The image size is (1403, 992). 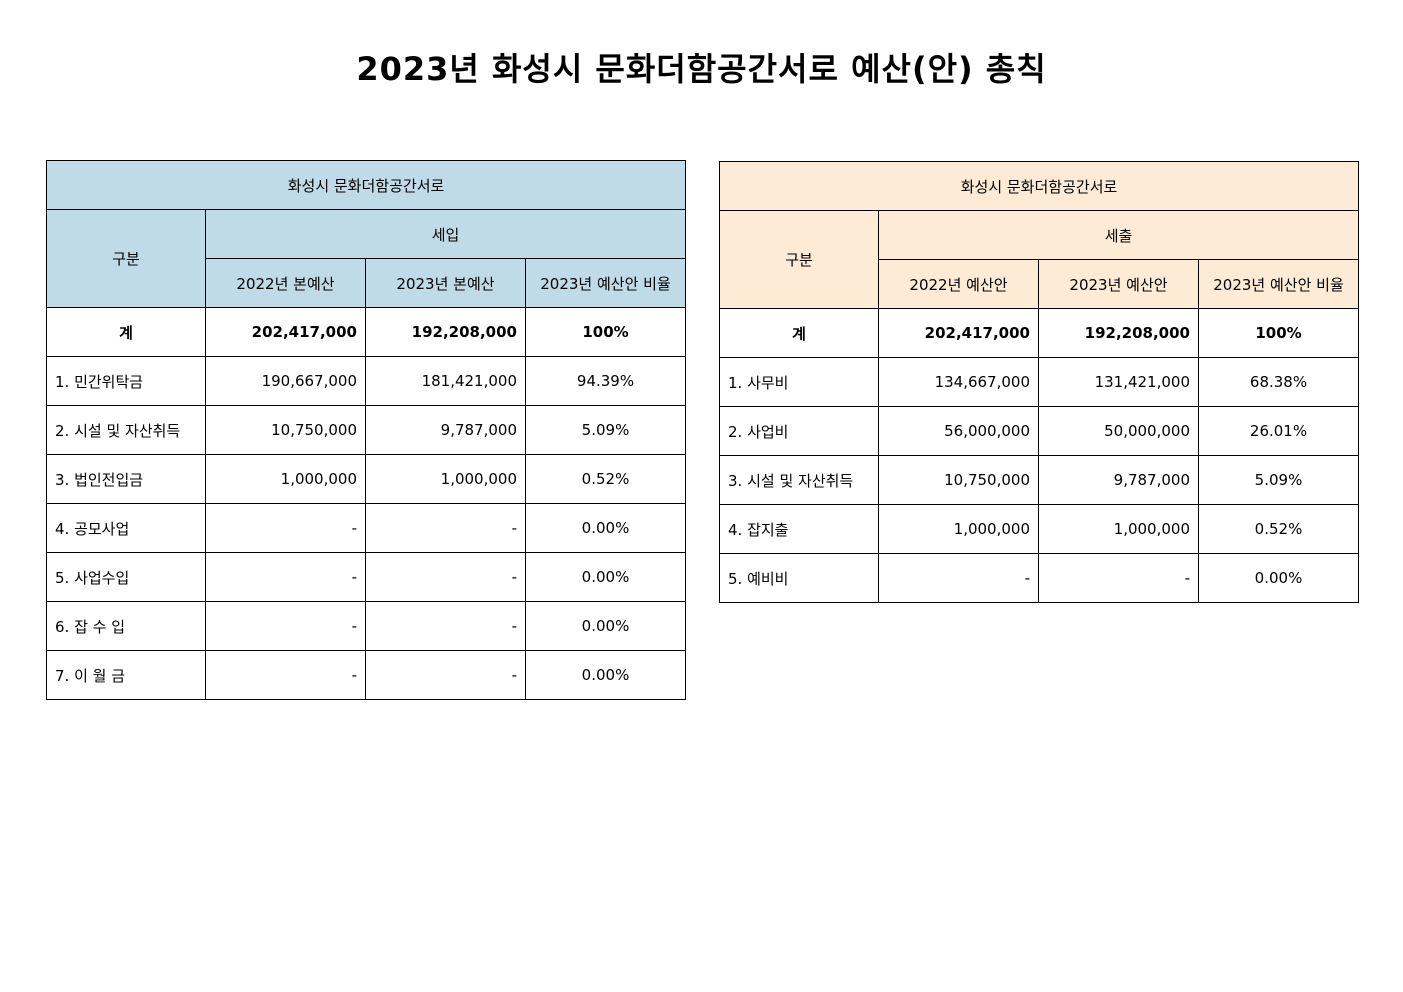 What do you see at coordinates (958, 431) in the screenshot?
I see `cell-2022: 56,000,000` at bounding box center [958, 431].